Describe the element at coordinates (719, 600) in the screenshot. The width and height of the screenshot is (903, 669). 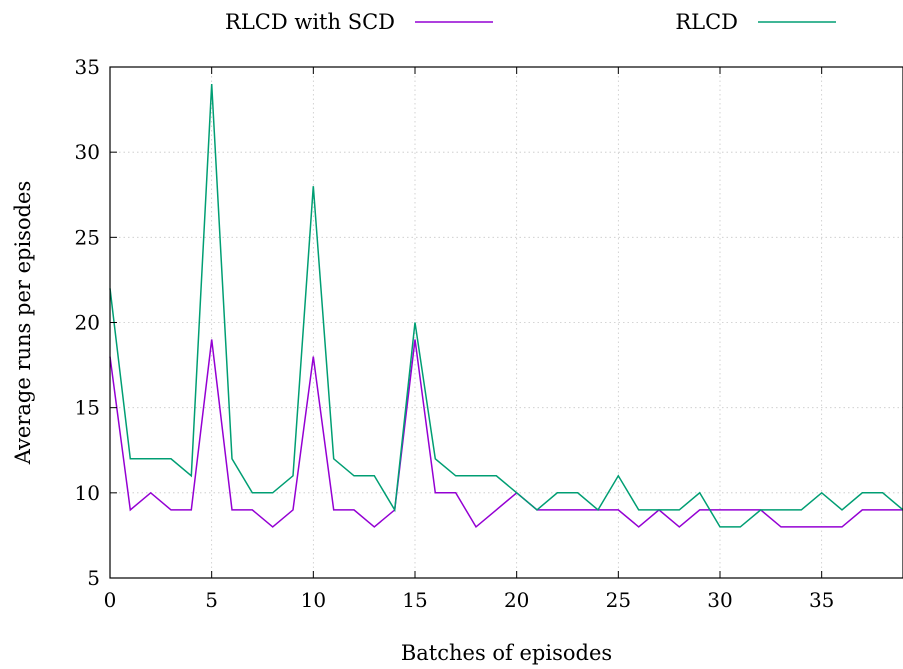
I see `x-tick-label: 30` at that location.